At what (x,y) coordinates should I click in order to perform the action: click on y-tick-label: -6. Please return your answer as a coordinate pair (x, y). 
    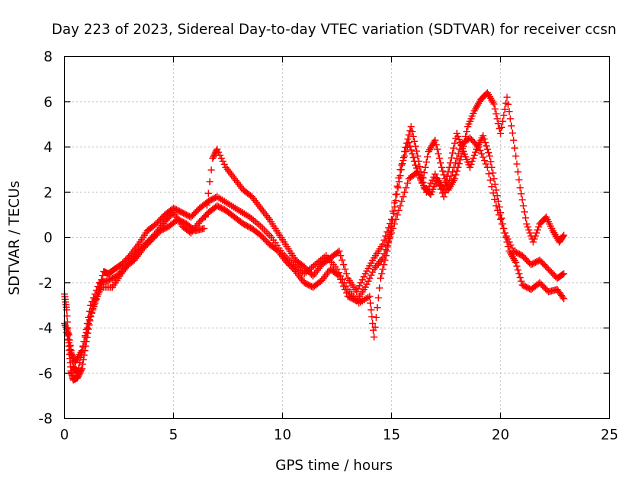
    Looking at the image, I should click on (46, 374).